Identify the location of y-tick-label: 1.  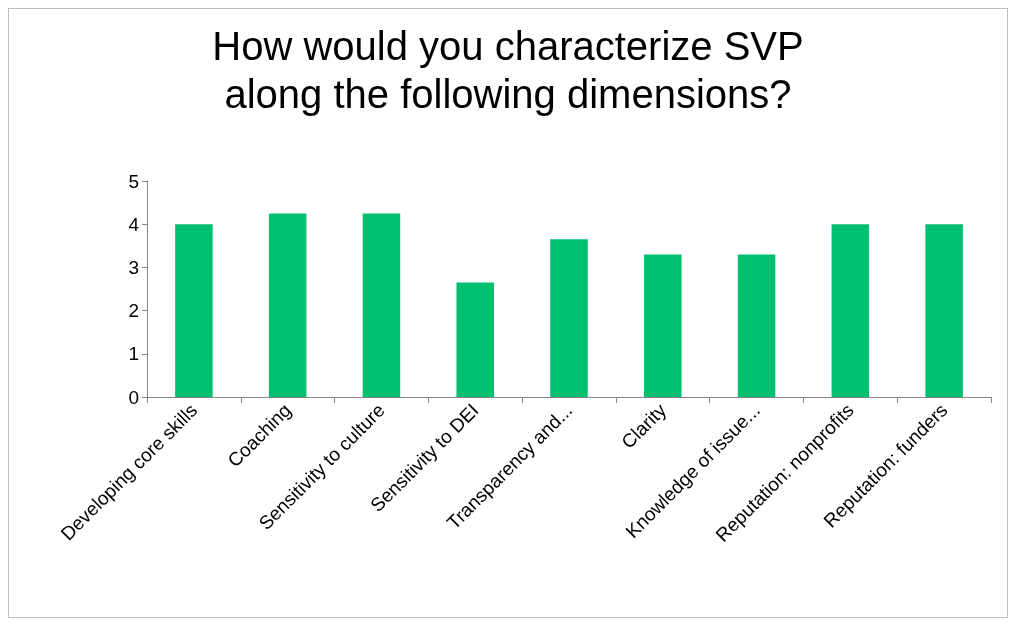
(133, 354).